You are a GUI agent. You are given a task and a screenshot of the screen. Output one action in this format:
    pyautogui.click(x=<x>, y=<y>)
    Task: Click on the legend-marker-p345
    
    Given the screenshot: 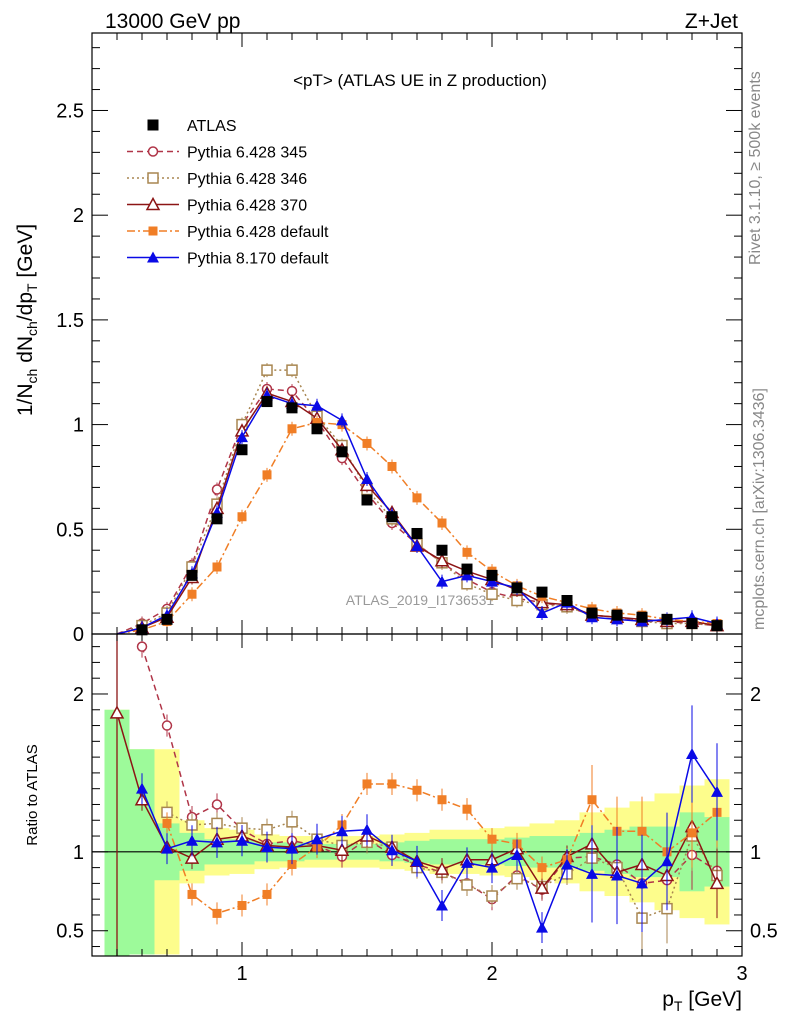 What is the action you would take?
    pyautogui.click(x=153, y=151)
    